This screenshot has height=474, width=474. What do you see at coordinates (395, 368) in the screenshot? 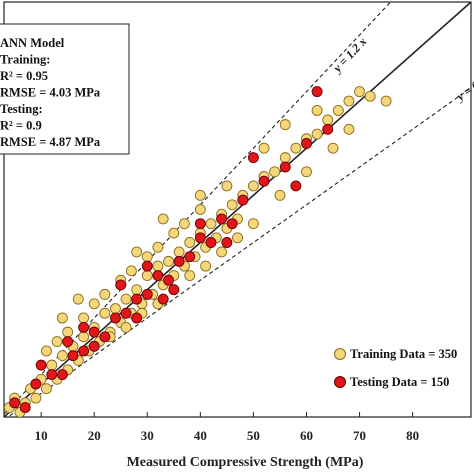
I see `legend: Training Data = 350 Testing Data = 150` at bounding box center [395, 368].